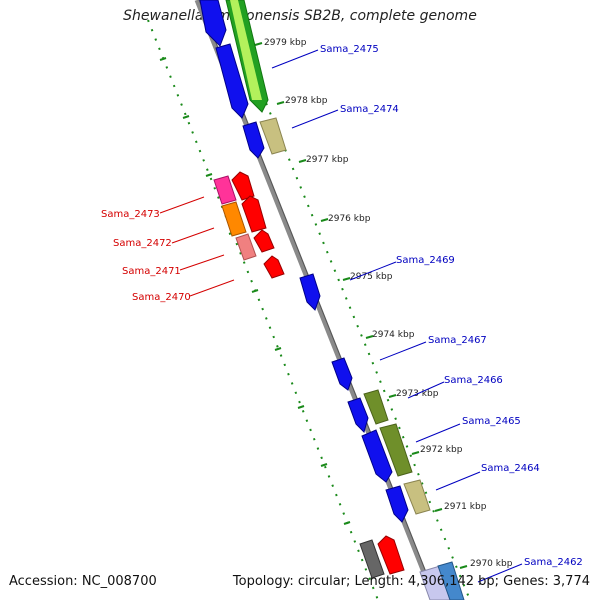 The image size is (600, 600). Describe the element at coordinates (142, 243) in the screenshot. I see `gene-label: Sama_2472` at that location.